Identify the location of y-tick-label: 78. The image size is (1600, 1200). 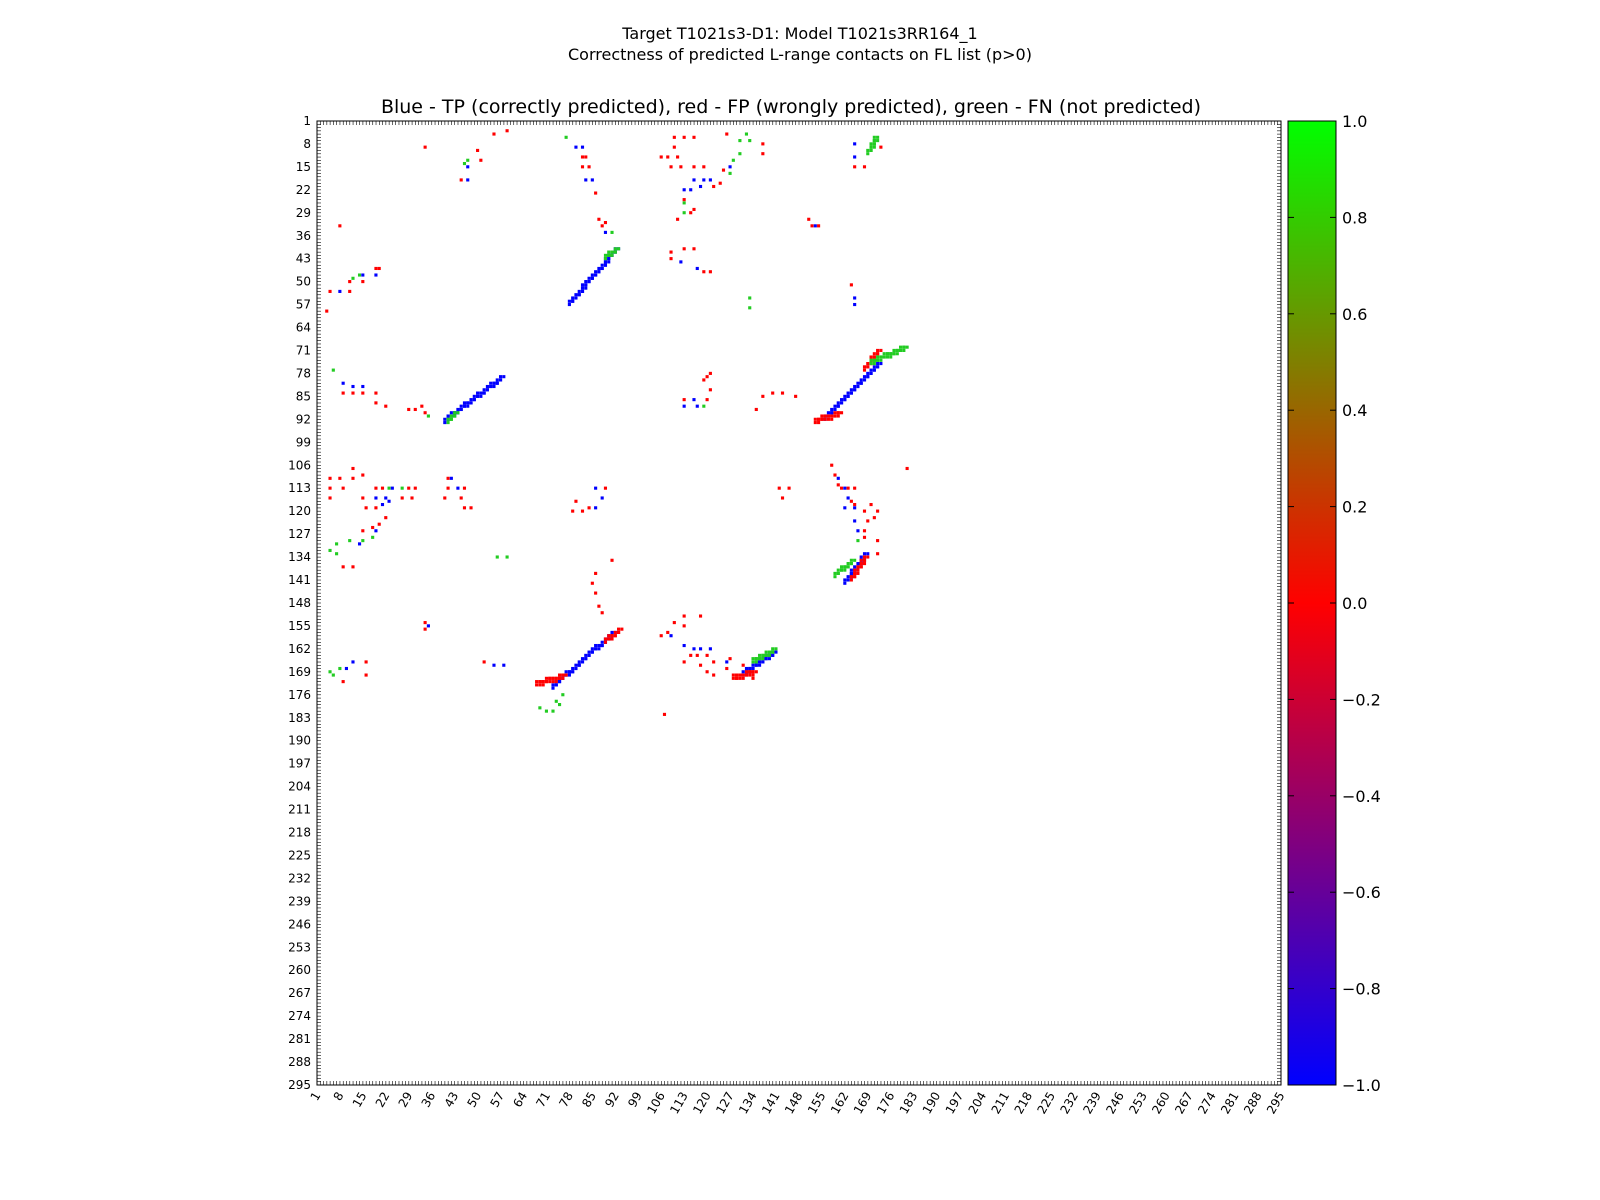
(303, 373).